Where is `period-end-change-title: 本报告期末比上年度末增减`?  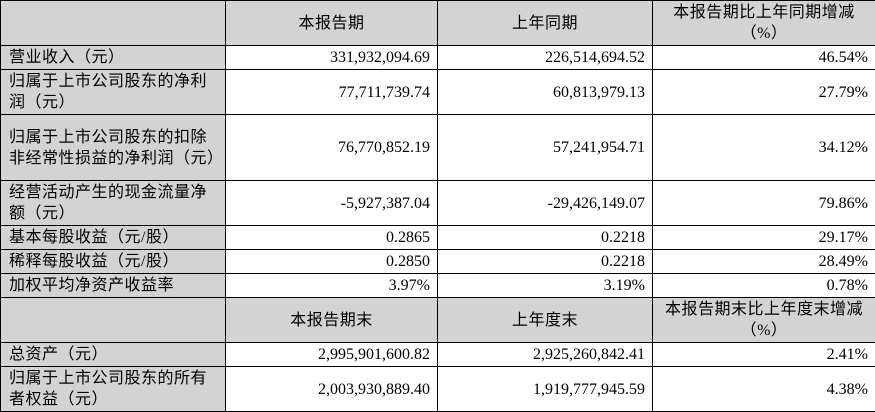
period-end-change-title: 本报告期末比上年度末增减 is located at coordinates (764, 309).